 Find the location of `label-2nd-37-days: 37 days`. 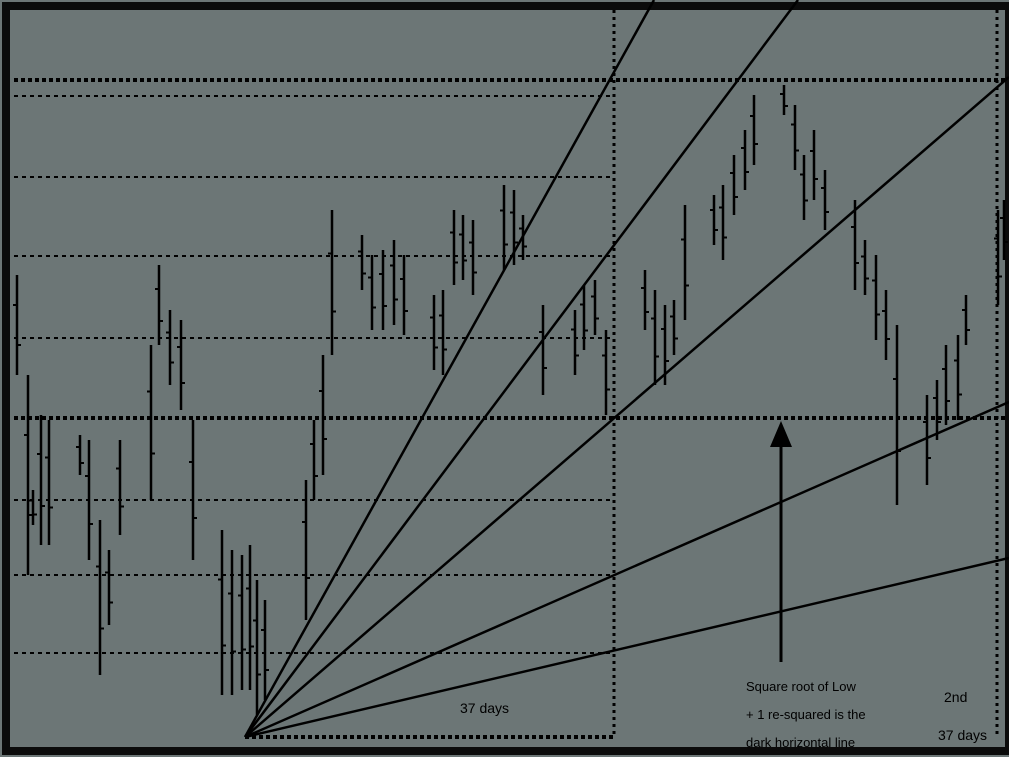

label-2nd-37-days: 37 days is located at coordinates (962, 735).